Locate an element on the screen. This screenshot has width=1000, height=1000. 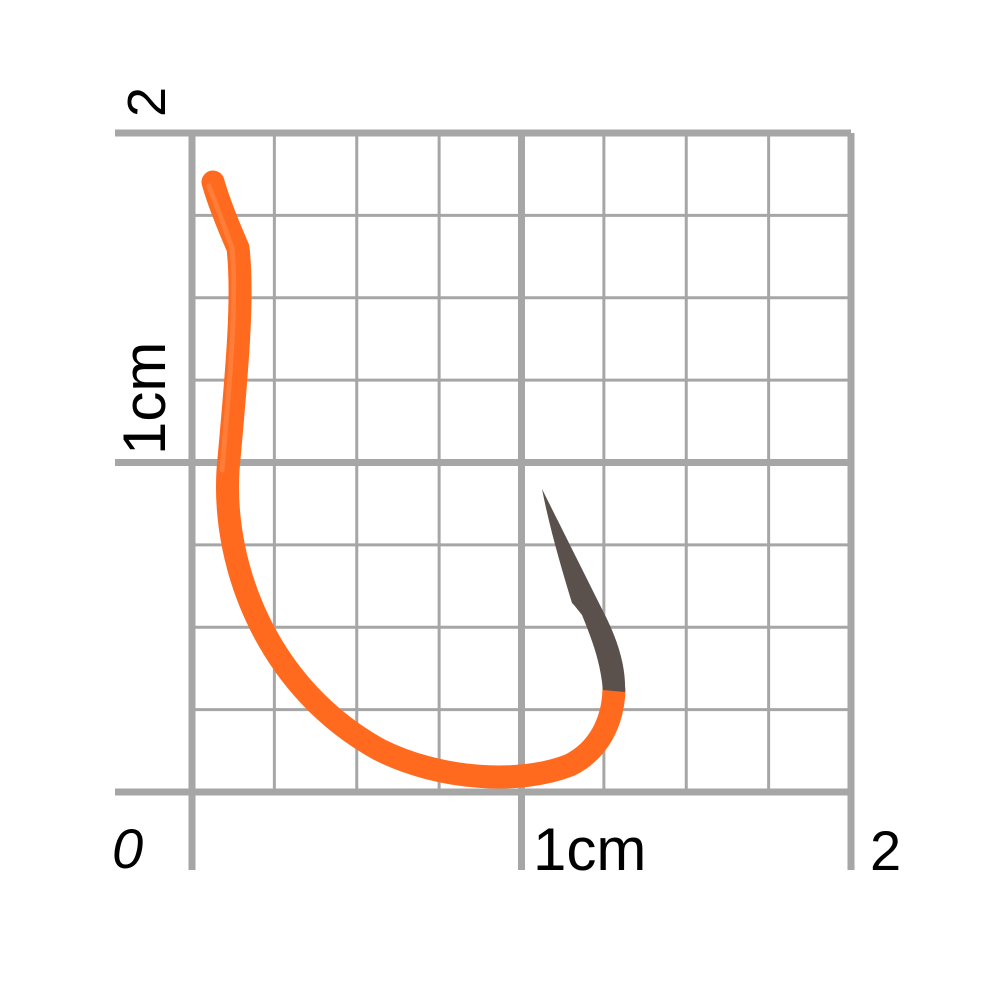
hook-point is located at coordinates (584, 590).